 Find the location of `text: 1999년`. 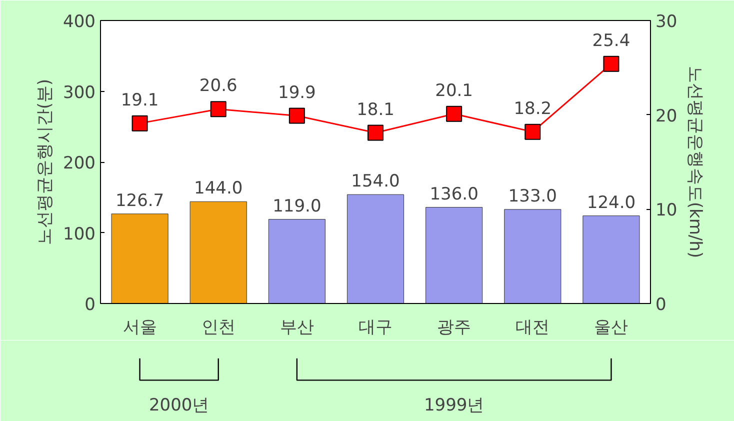

text: 1999년 is located at coordinates (454, 405).